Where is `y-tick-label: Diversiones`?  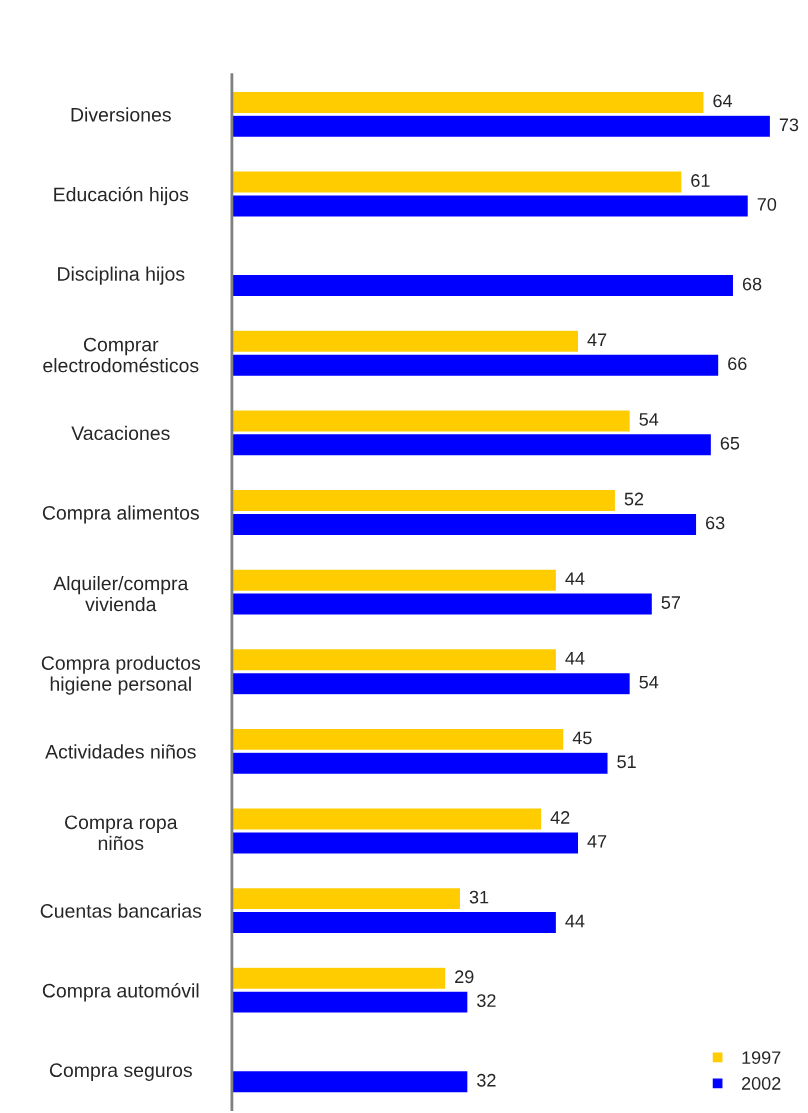
y-tick-label: Diversiones is located at coordinates (121, 114).